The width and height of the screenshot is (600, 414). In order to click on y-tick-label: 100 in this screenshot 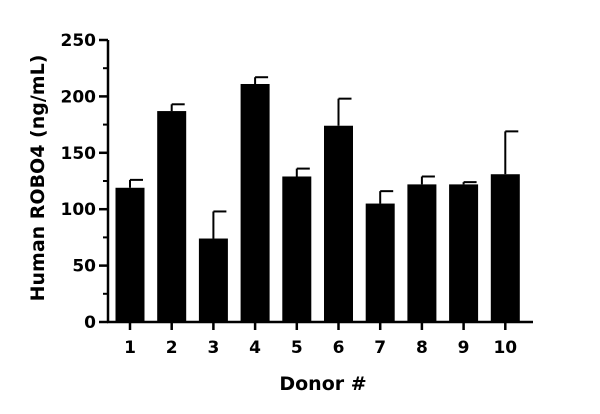, I will do `click(79, 210)`.